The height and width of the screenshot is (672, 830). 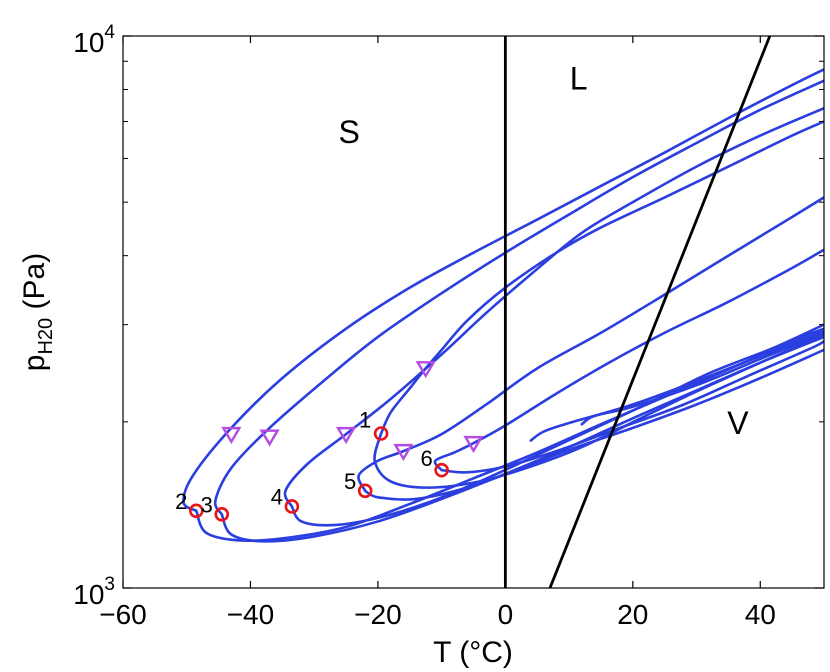 What do you see at coordinates (207, 504) in the screenshot?
I see `circle-marker-label-3: 3` at bounding box center [207, 504].